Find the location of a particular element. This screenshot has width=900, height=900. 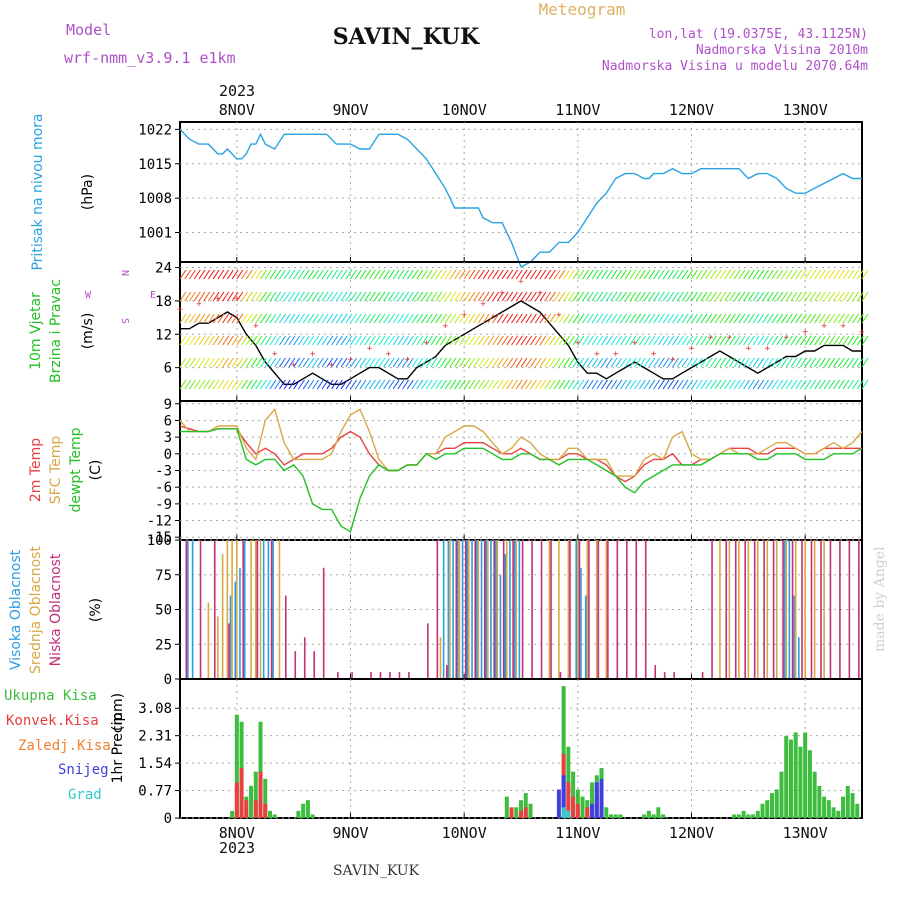

model-name: wrf-nmm_v3.9.1 e1km is located at coordinates (150, 58).